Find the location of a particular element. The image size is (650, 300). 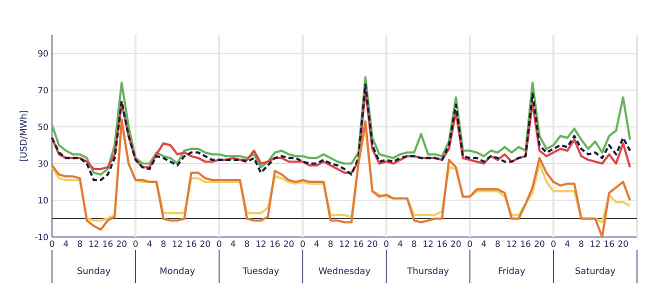

y-tick-label: -10 is located at coordinates (41, 237).